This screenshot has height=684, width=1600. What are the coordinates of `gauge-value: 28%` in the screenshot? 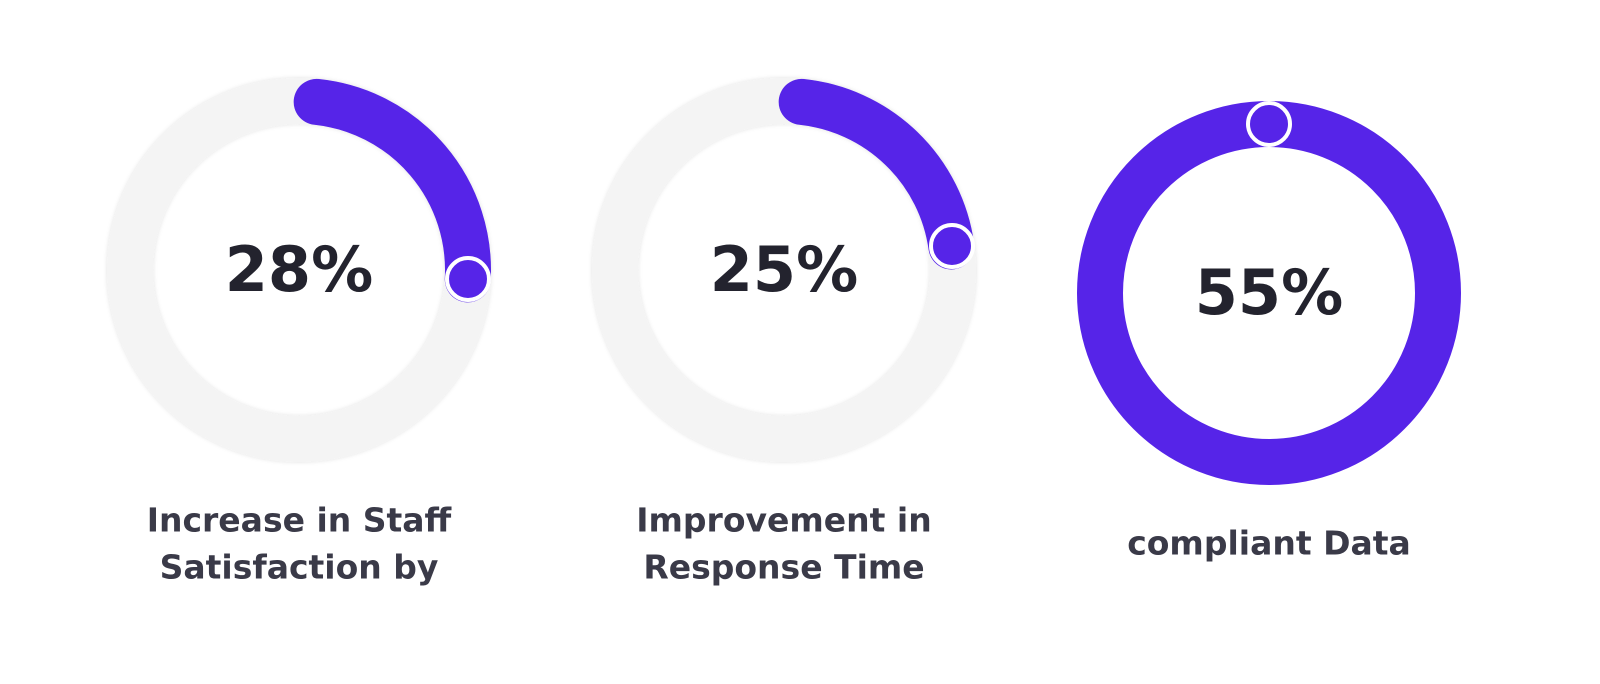 It's located at (299, 269).